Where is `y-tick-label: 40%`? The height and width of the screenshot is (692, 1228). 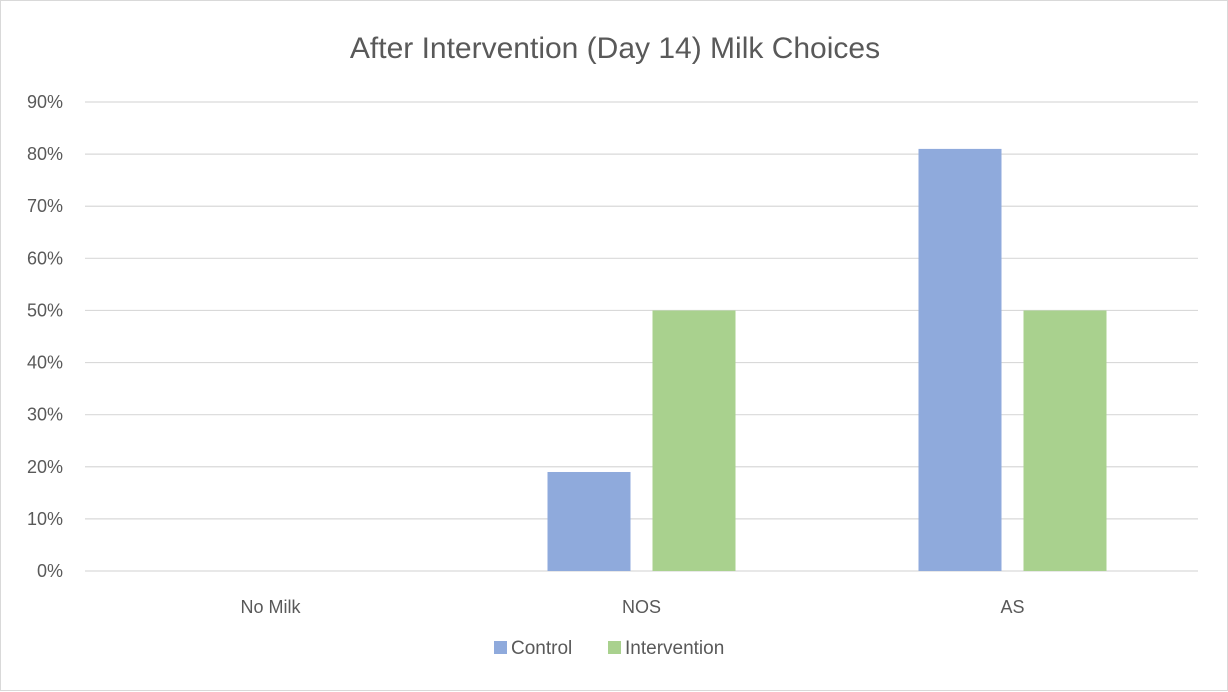 y-tick-label: 40% is located at coordinates (45, 363).